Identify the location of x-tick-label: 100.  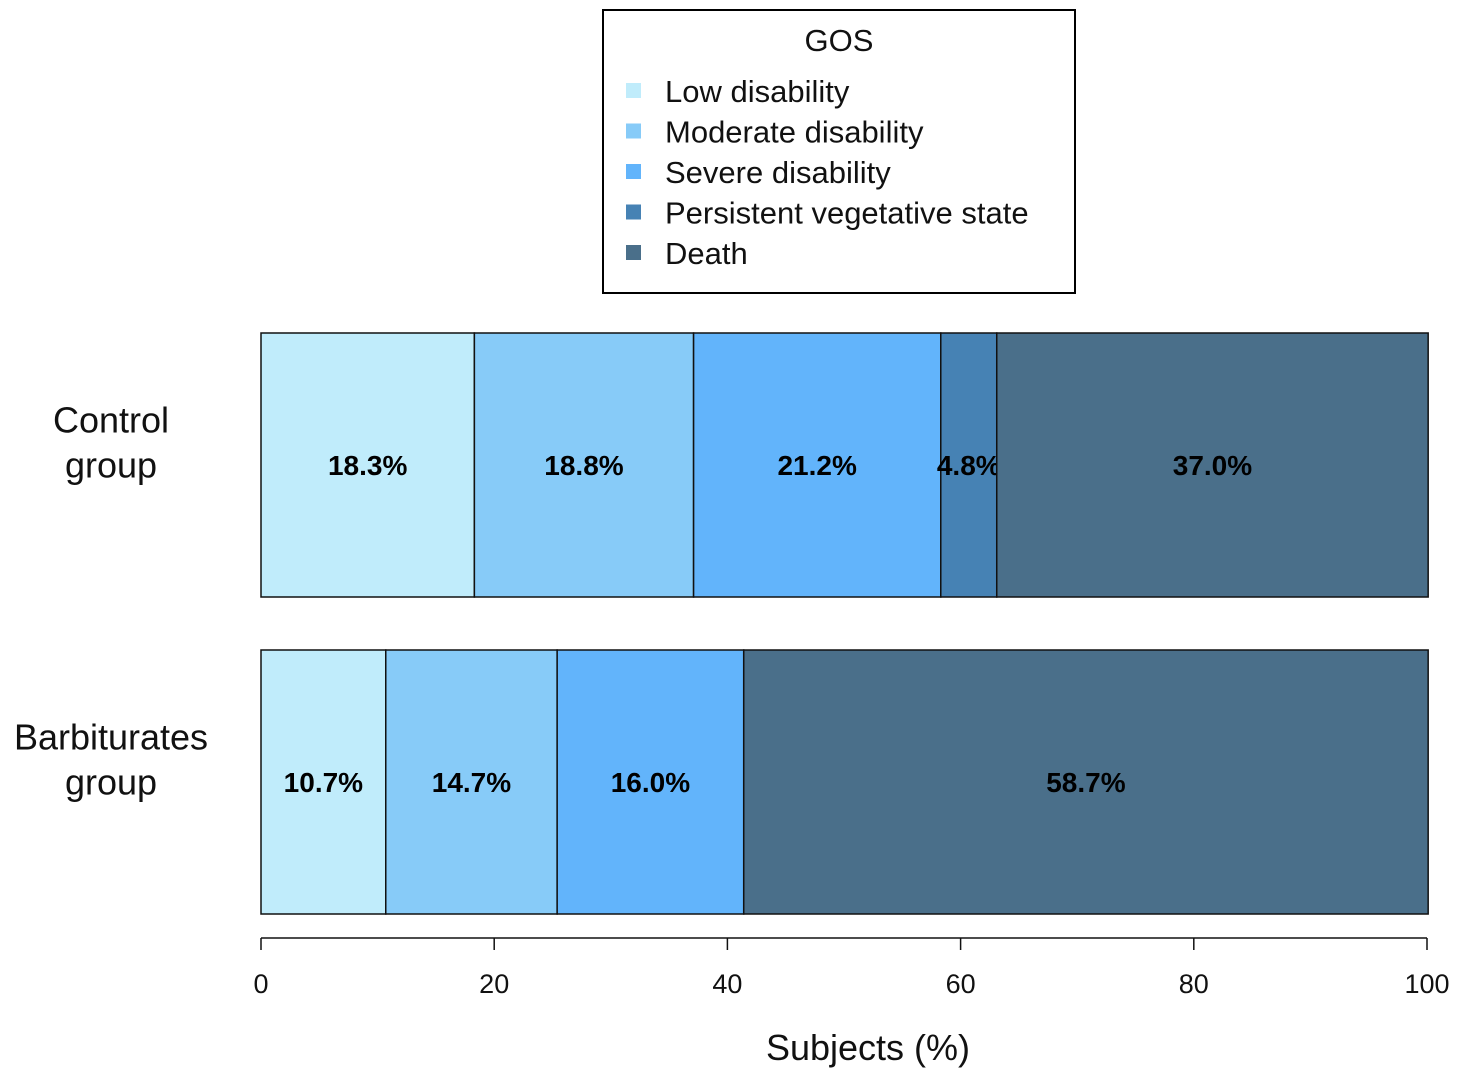
(1426, 984).